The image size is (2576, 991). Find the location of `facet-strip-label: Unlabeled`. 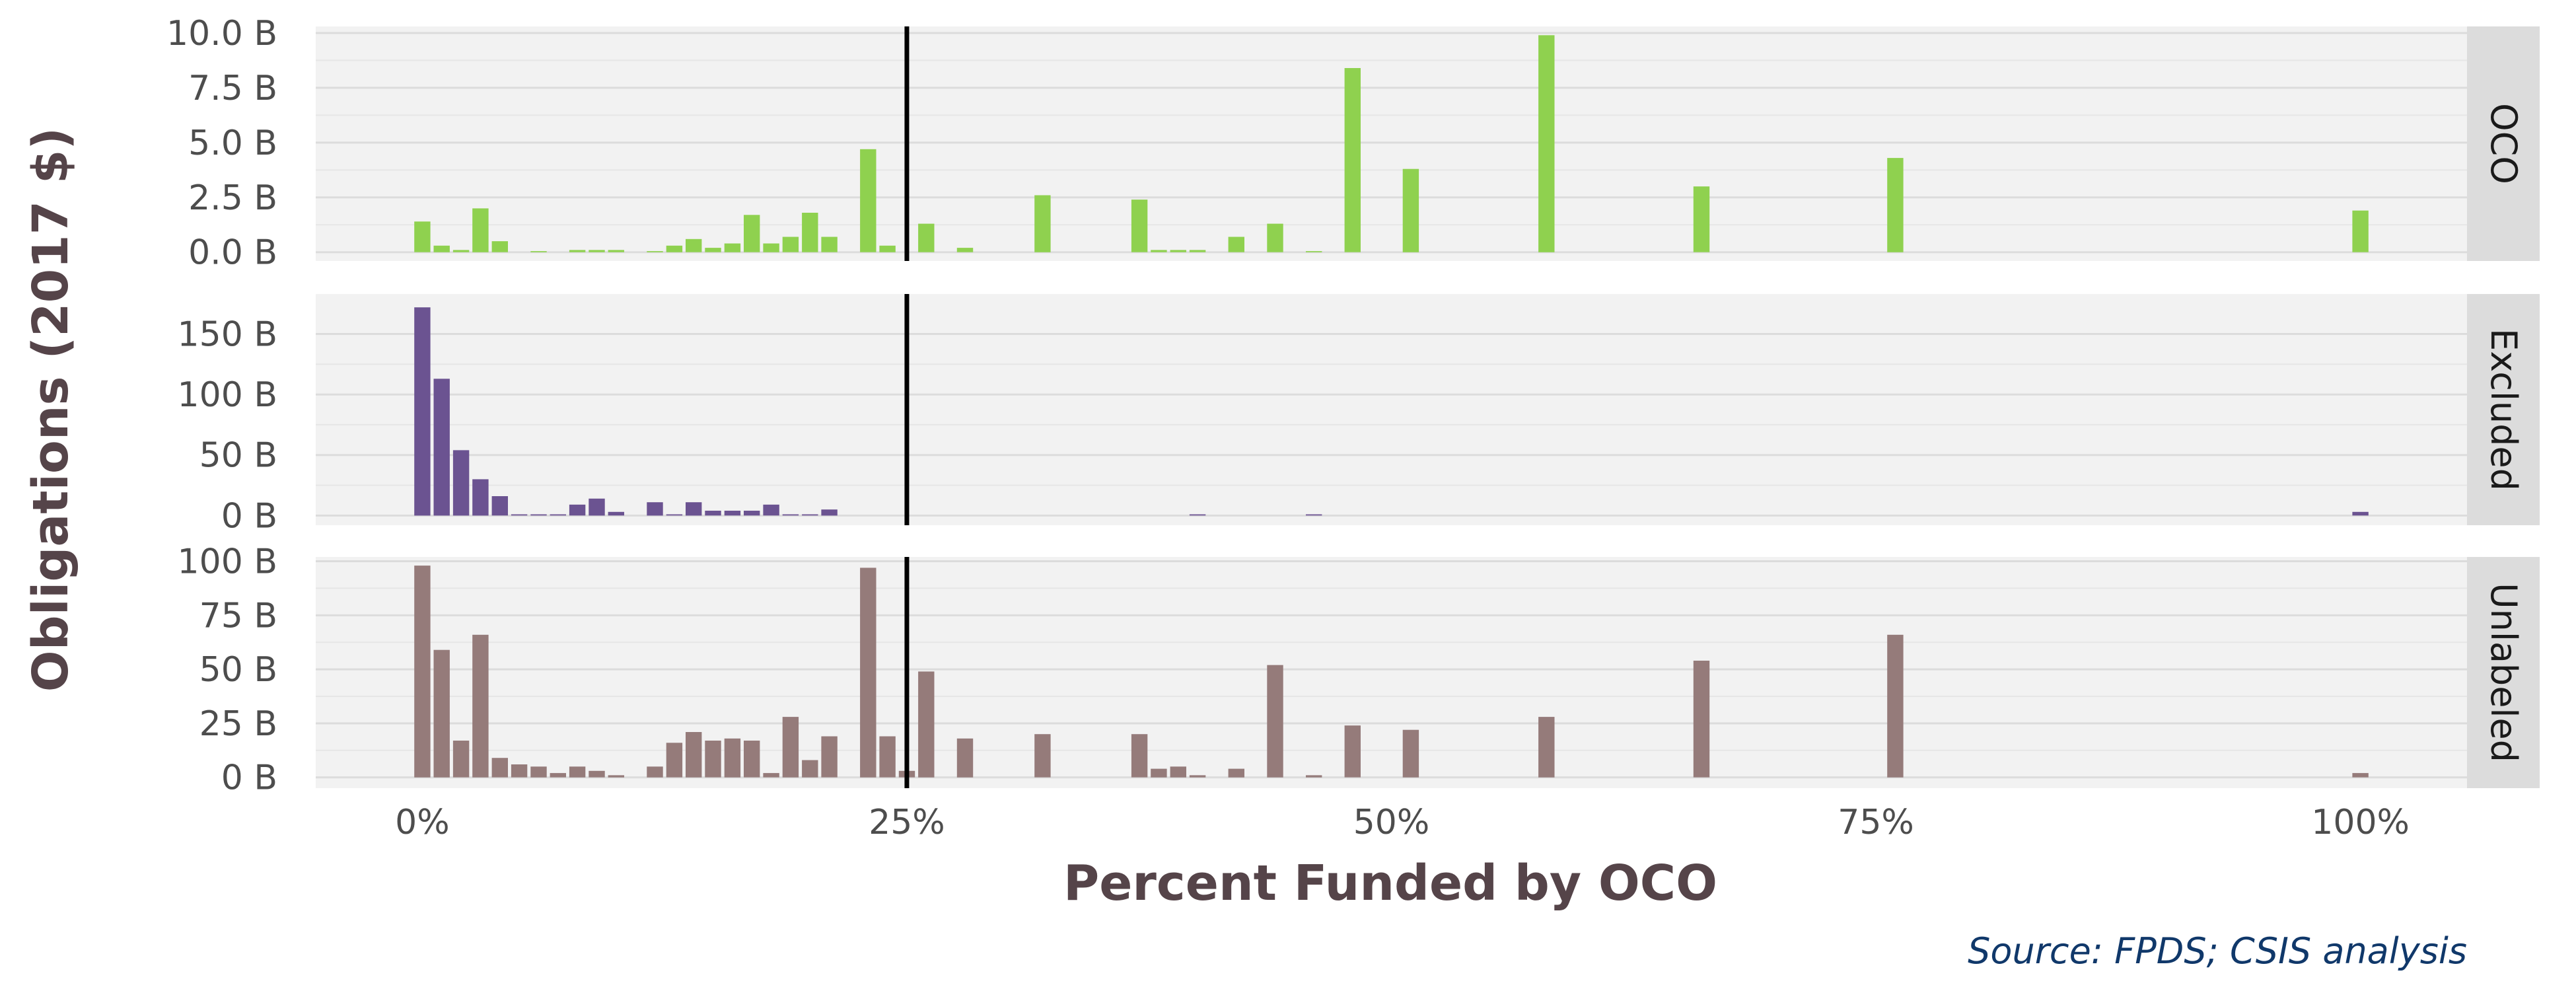

facet-strip-label: Unlabeled is located at coordinates (2504, 672).